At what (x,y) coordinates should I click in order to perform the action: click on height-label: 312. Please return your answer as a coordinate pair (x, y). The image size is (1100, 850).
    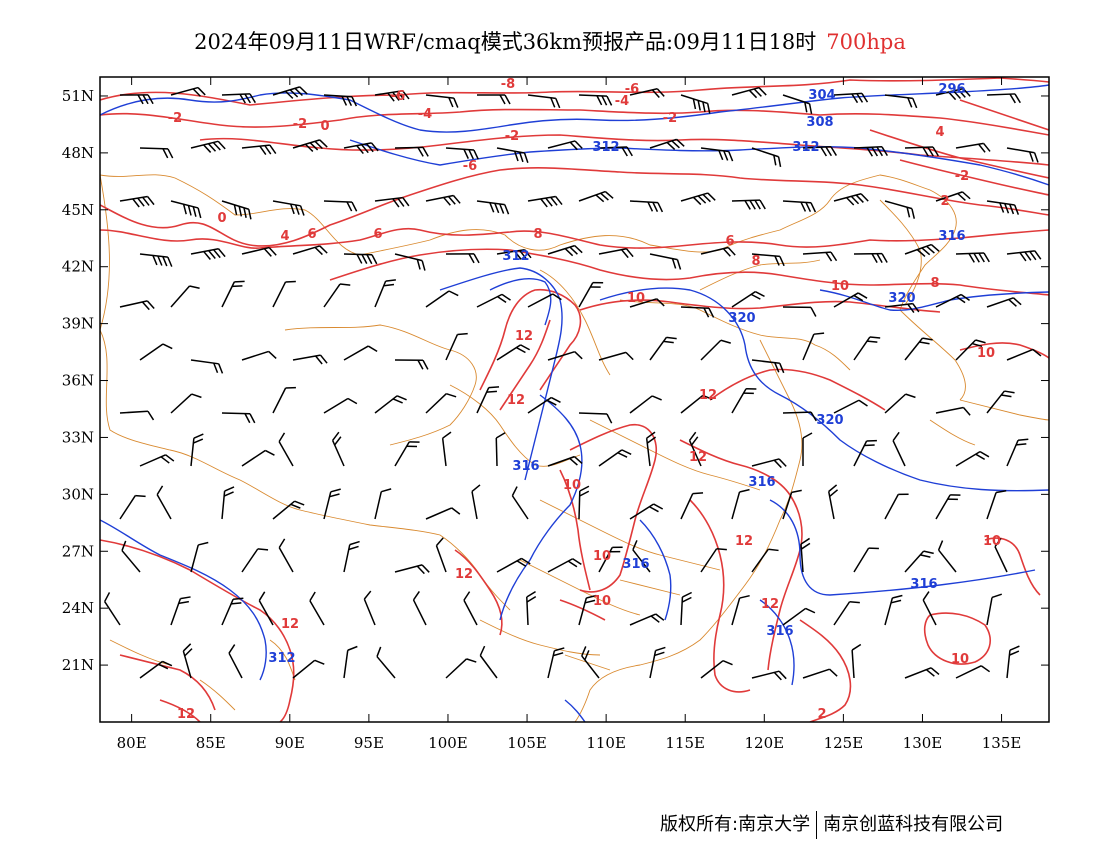
    Looking at the image, I should click on (281, 658).